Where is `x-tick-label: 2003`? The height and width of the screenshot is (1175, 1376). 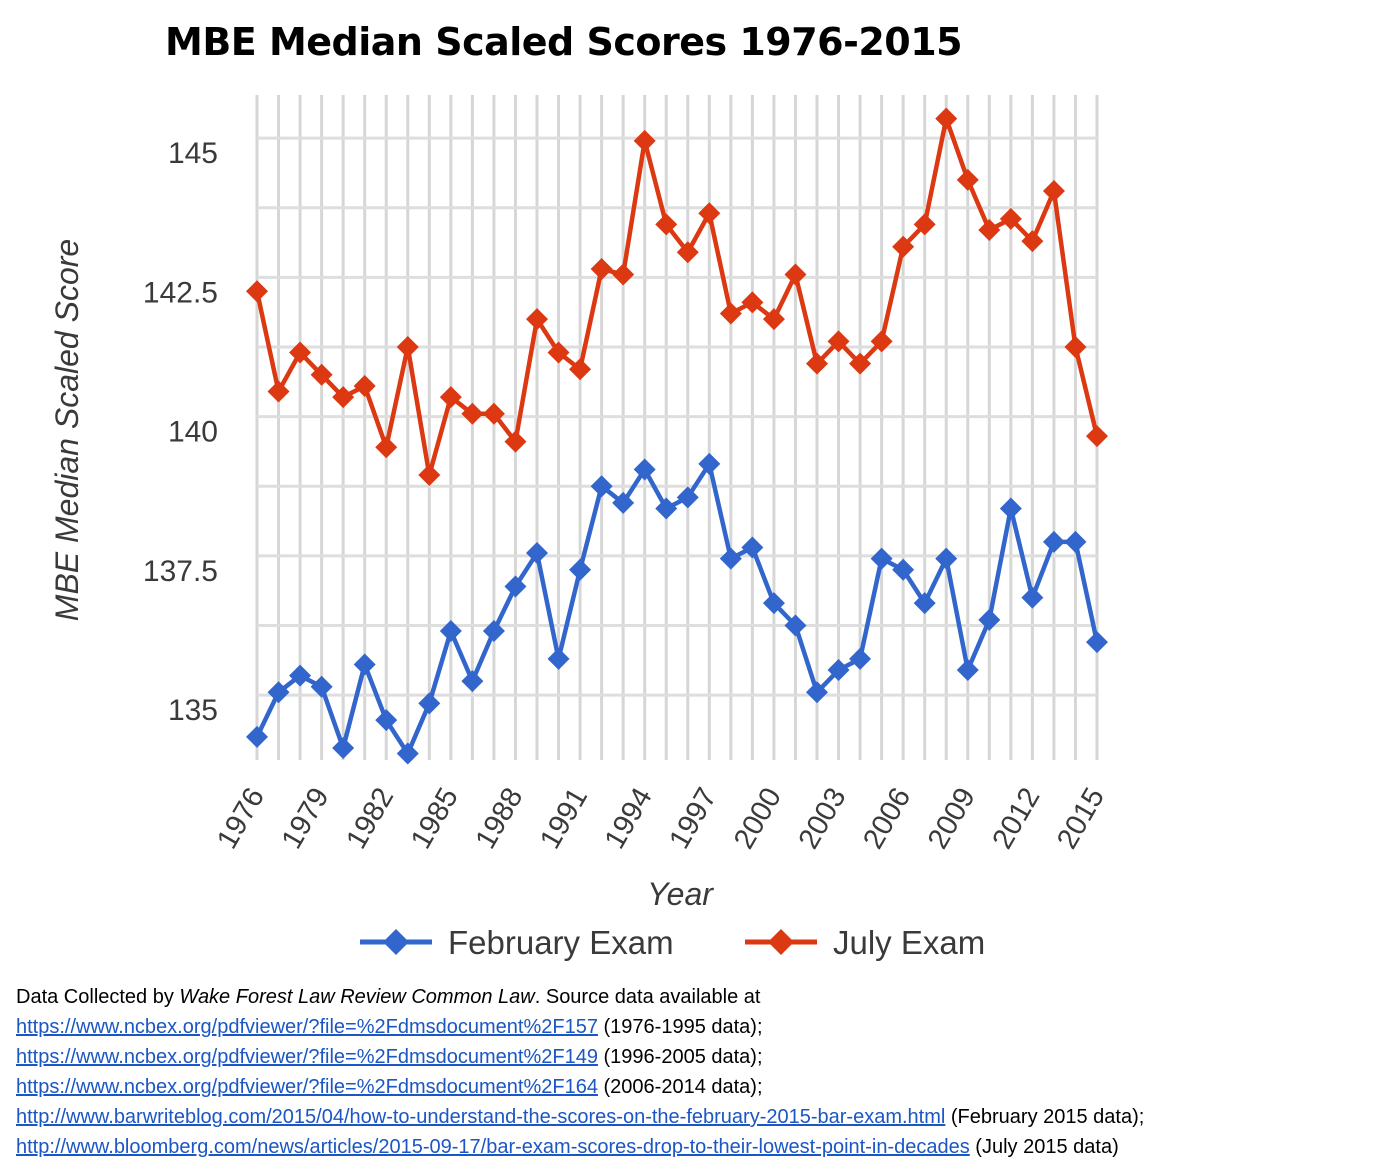 x-tick-label: 2003 is located at coordinates (823, 819).